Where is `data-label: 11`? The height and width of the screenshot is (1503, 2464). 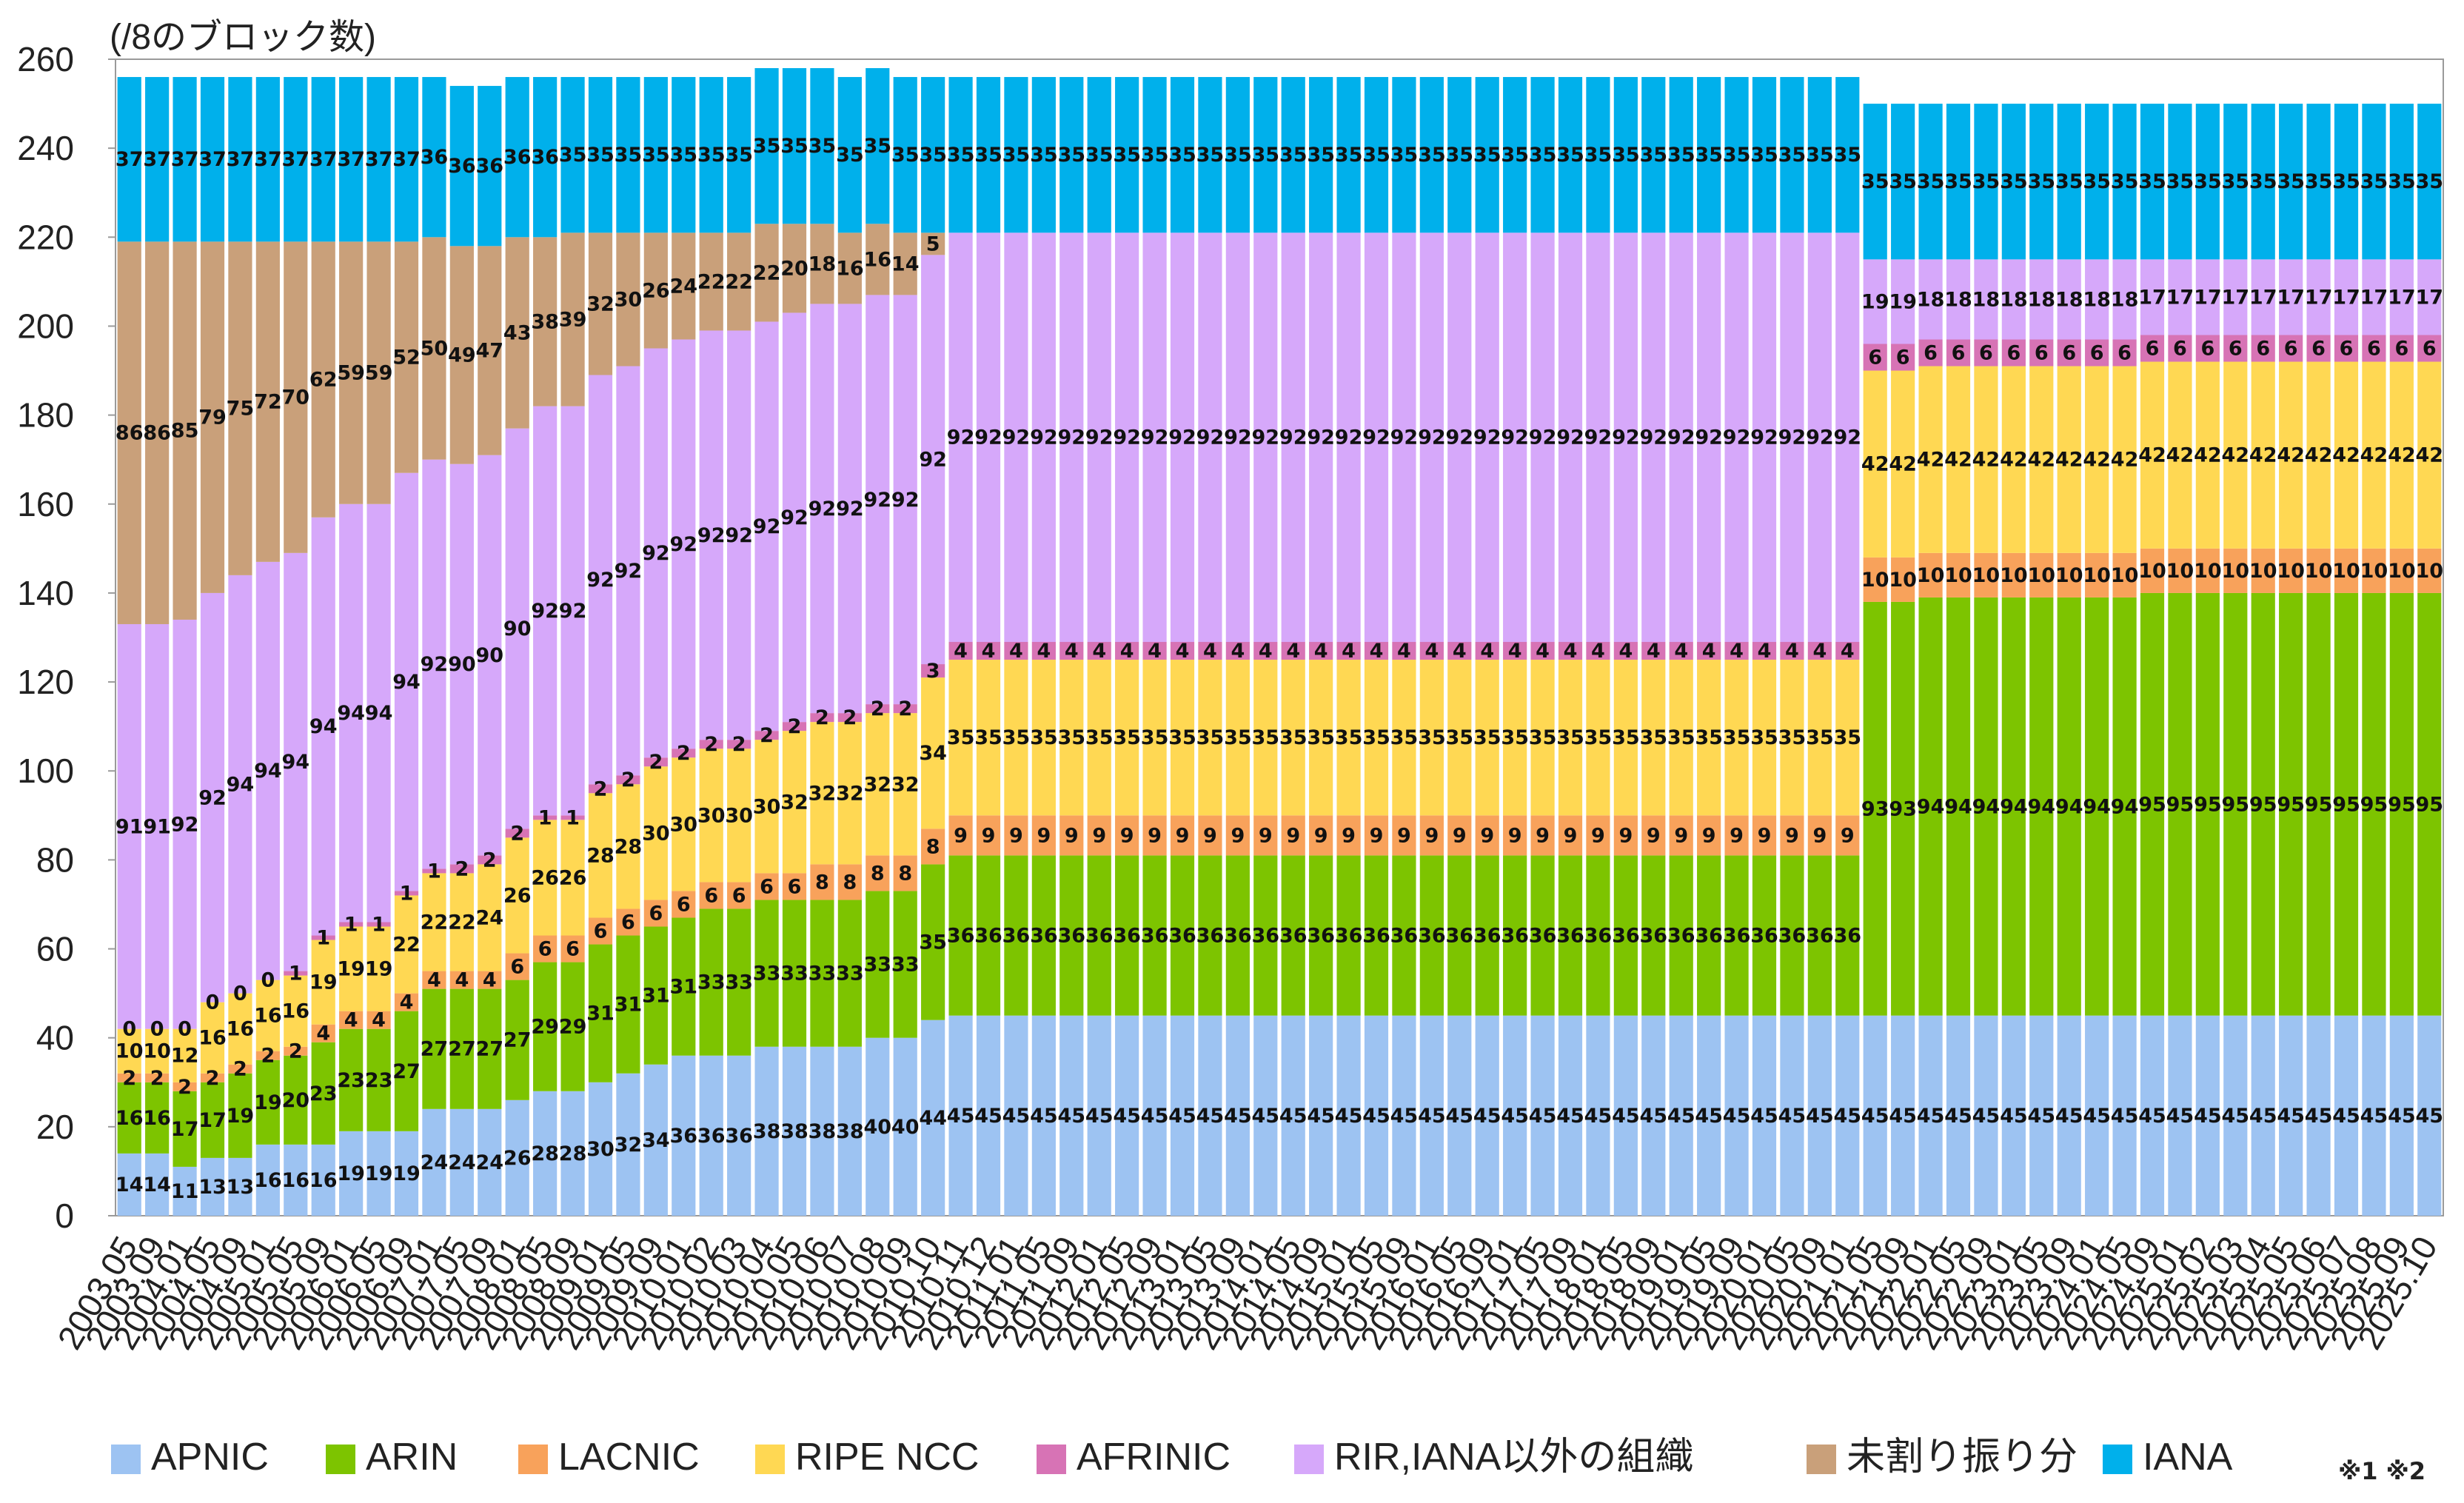
data-label: 11 is located at coordinates (185, 1191).